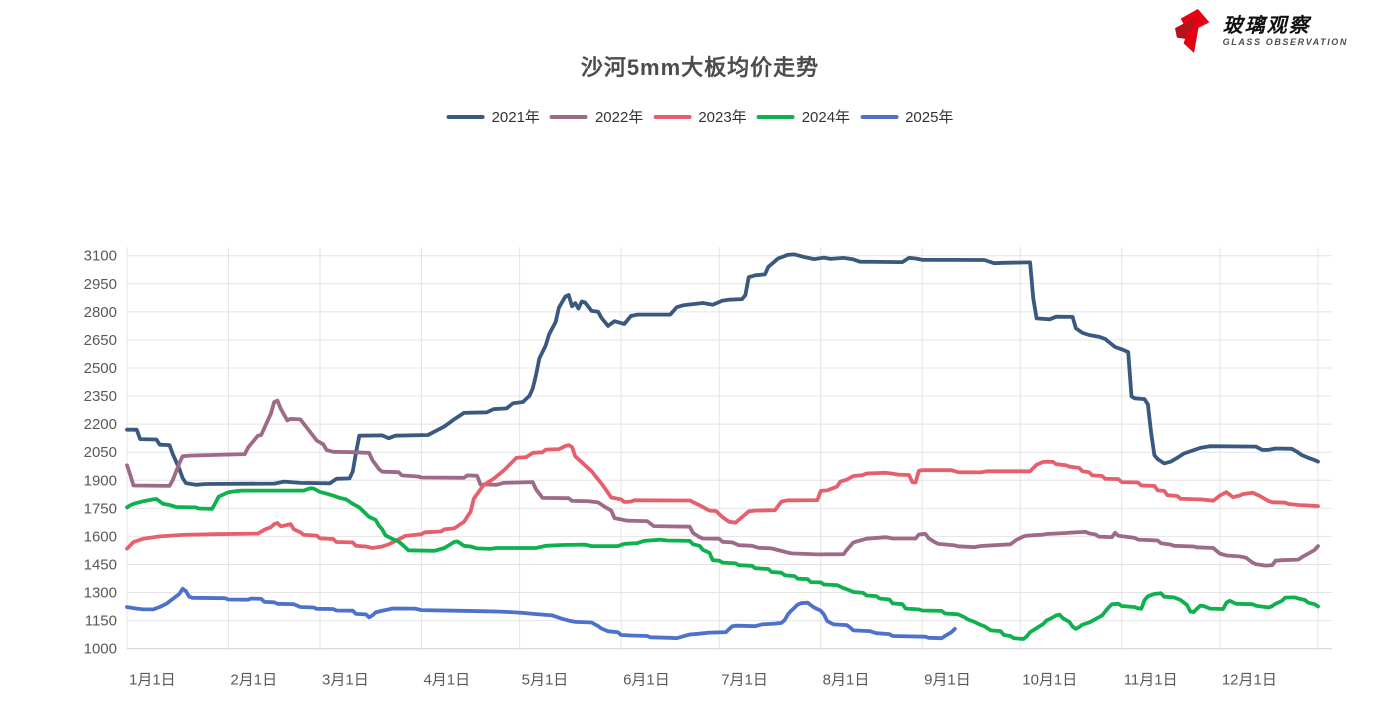 This screenshot has height=705, width=1400. What do you see at coordinates (722, 497) in the screenshot?
I see `series-line-2023年` at bounding box center [722, 497].